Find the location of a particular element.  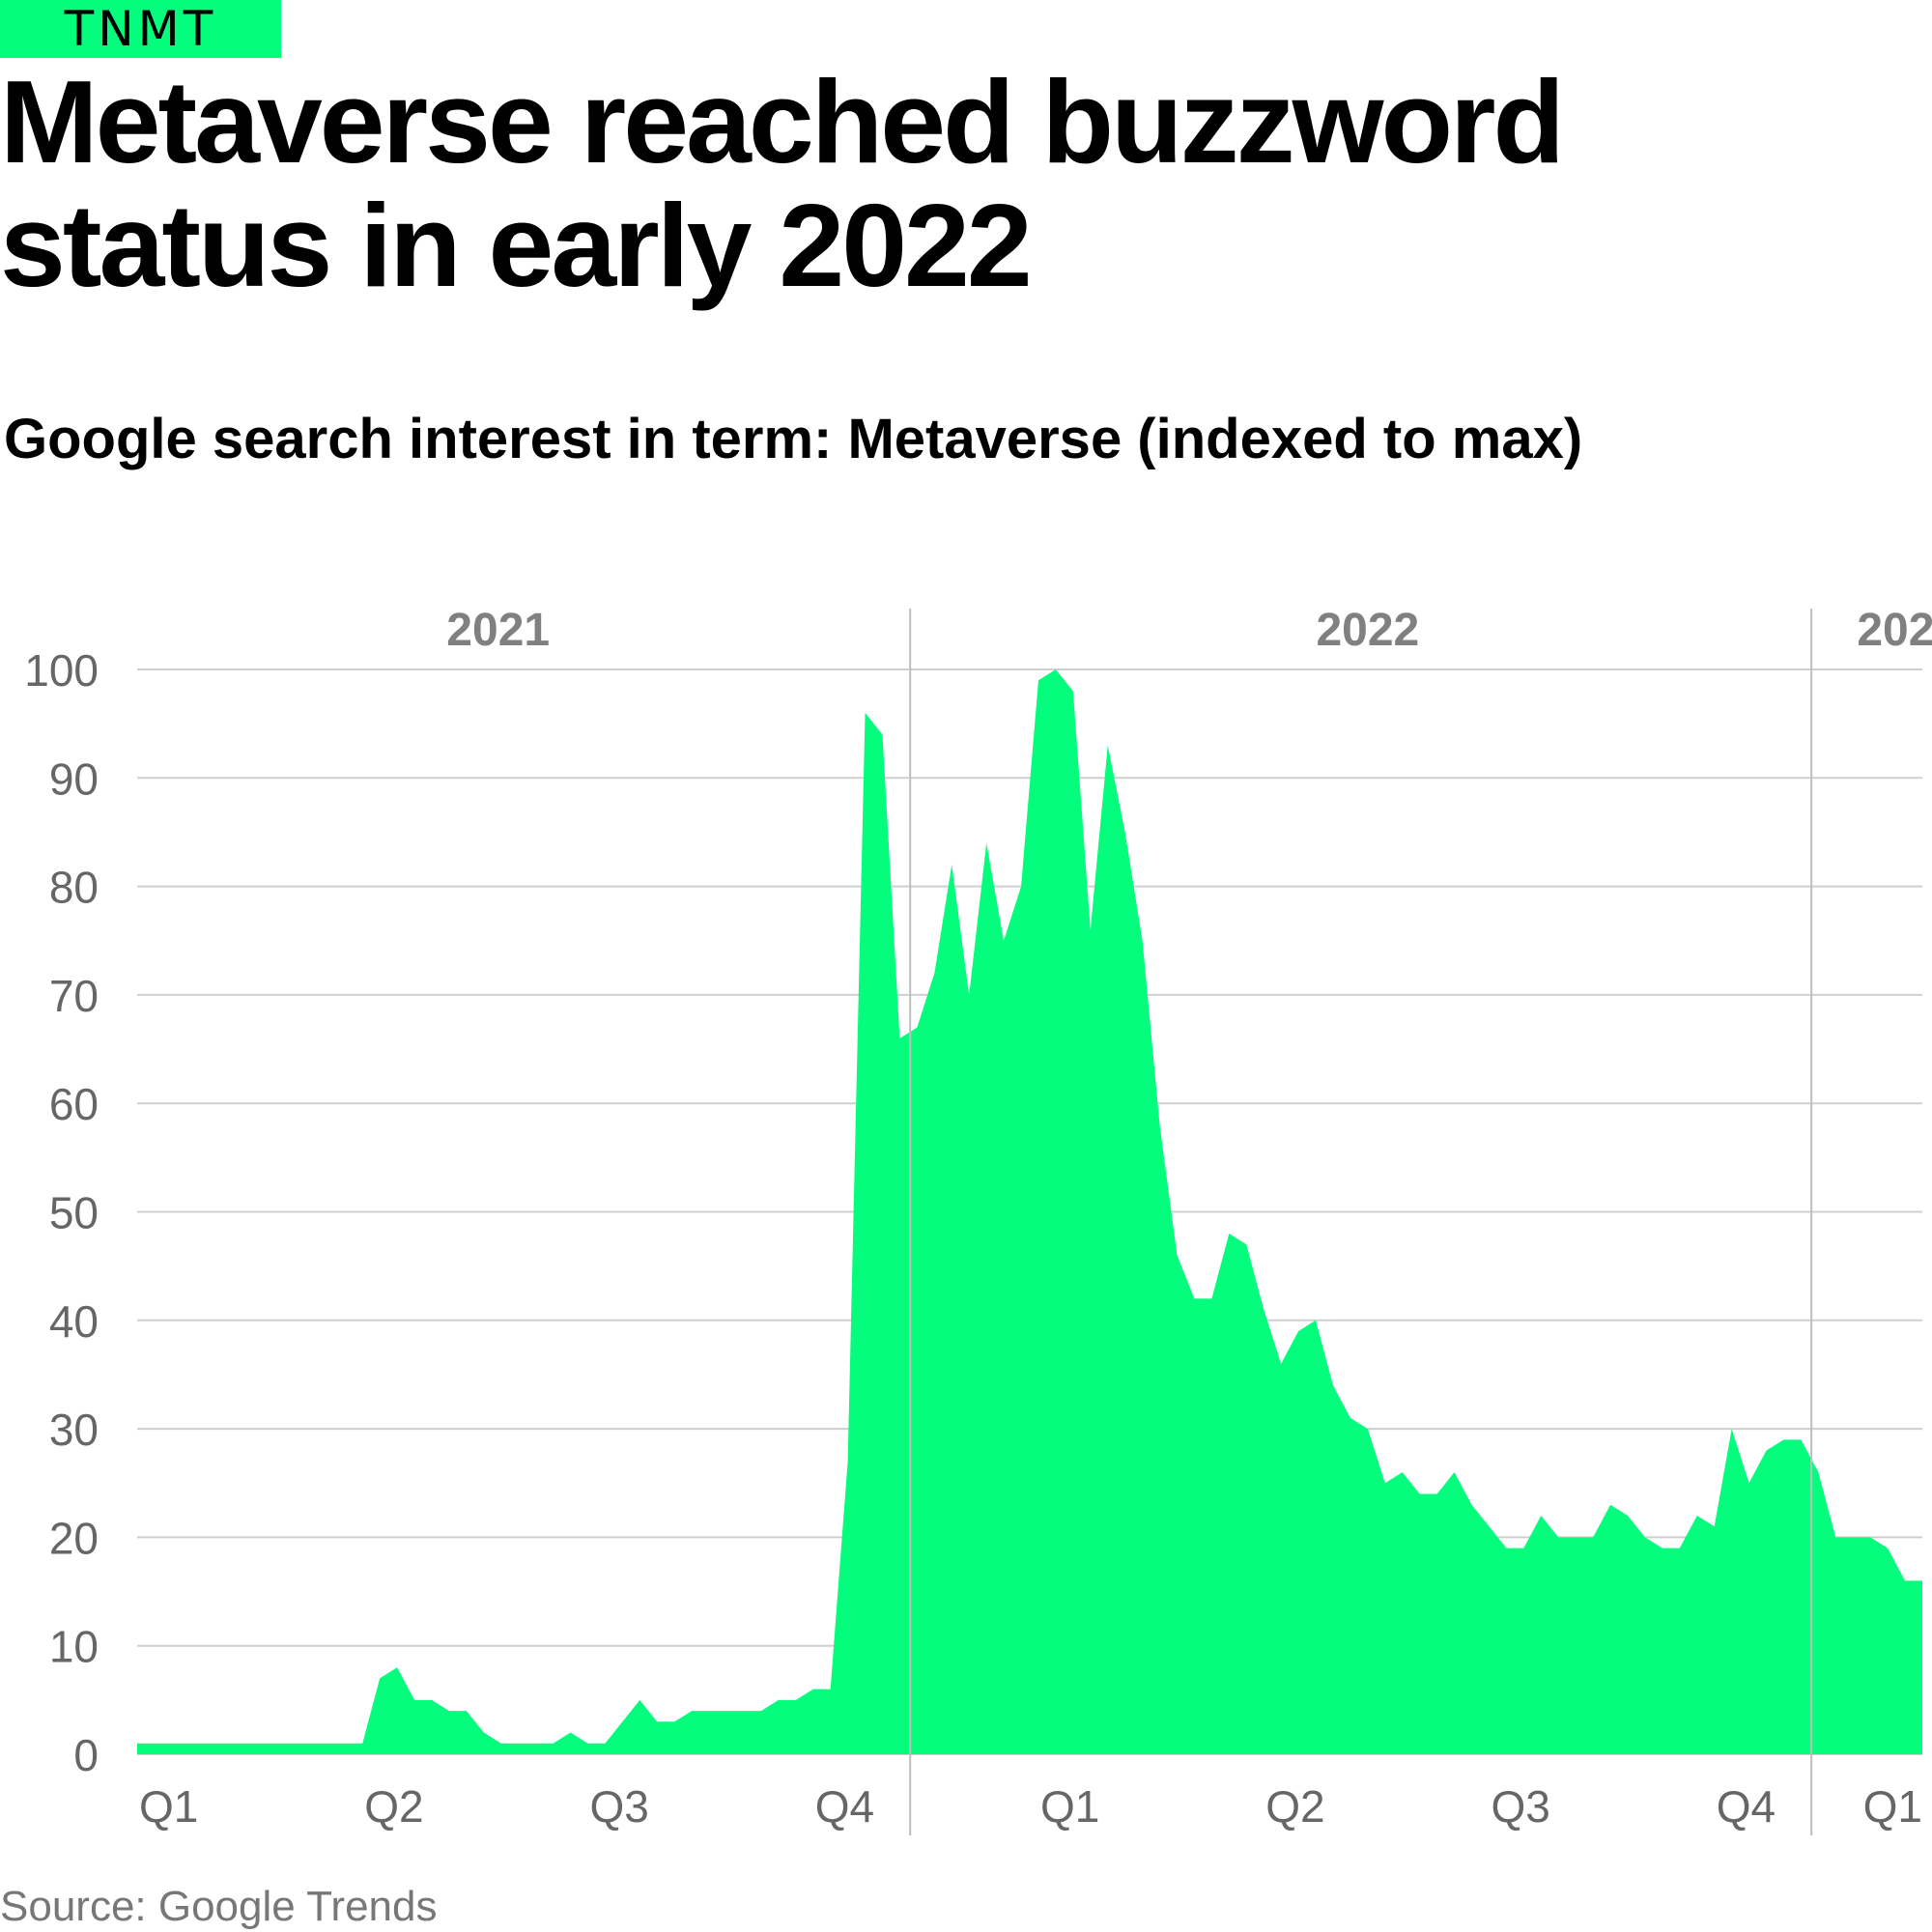

y-tick-label: 30 is located at coordinates (74, 1430).